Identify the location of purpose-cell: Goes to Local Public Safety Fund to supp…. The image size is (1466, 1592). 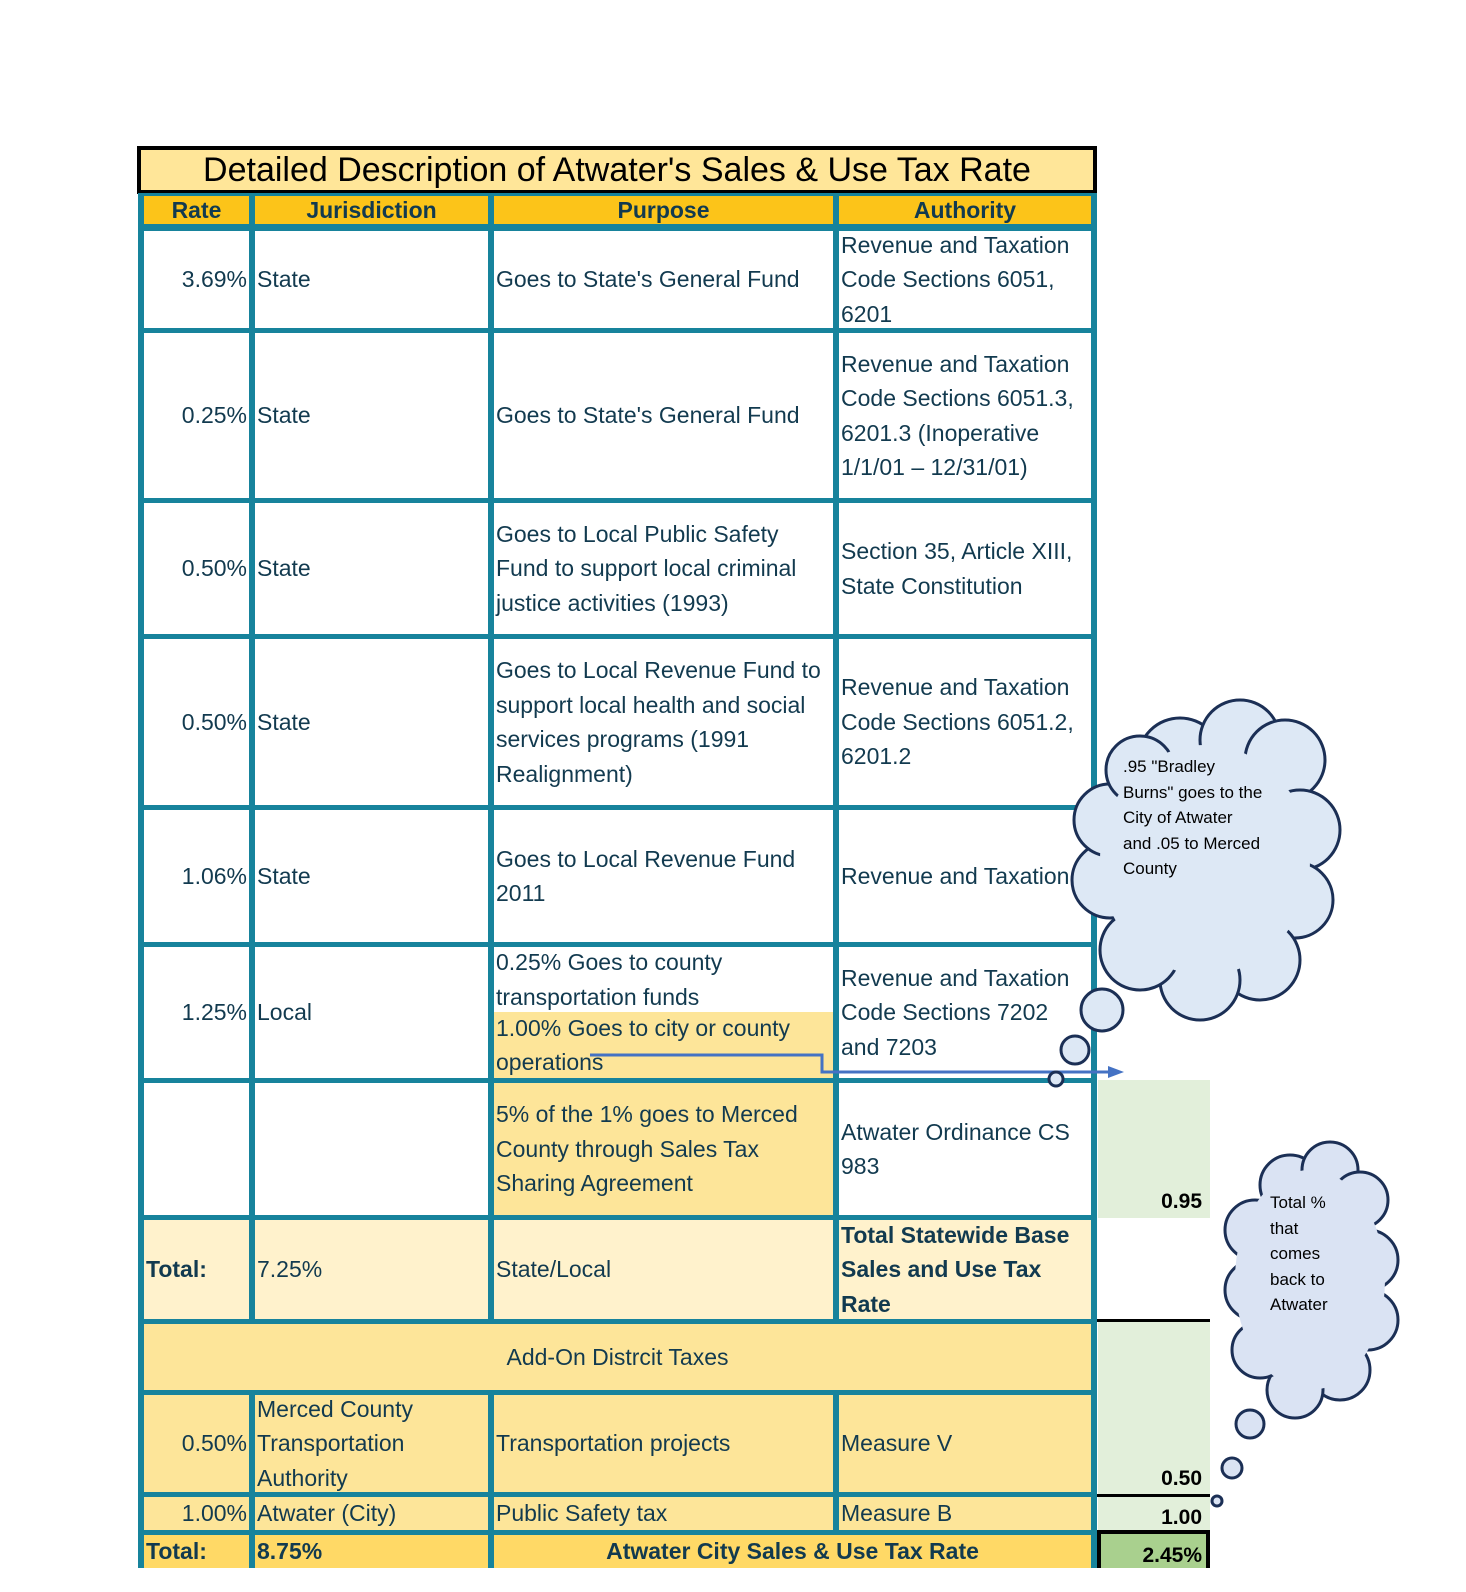
(663, 568).